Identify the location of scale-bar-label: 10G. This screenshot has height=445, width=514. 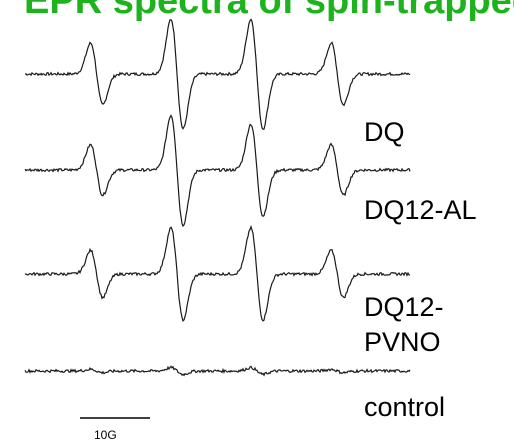
(105, 435).